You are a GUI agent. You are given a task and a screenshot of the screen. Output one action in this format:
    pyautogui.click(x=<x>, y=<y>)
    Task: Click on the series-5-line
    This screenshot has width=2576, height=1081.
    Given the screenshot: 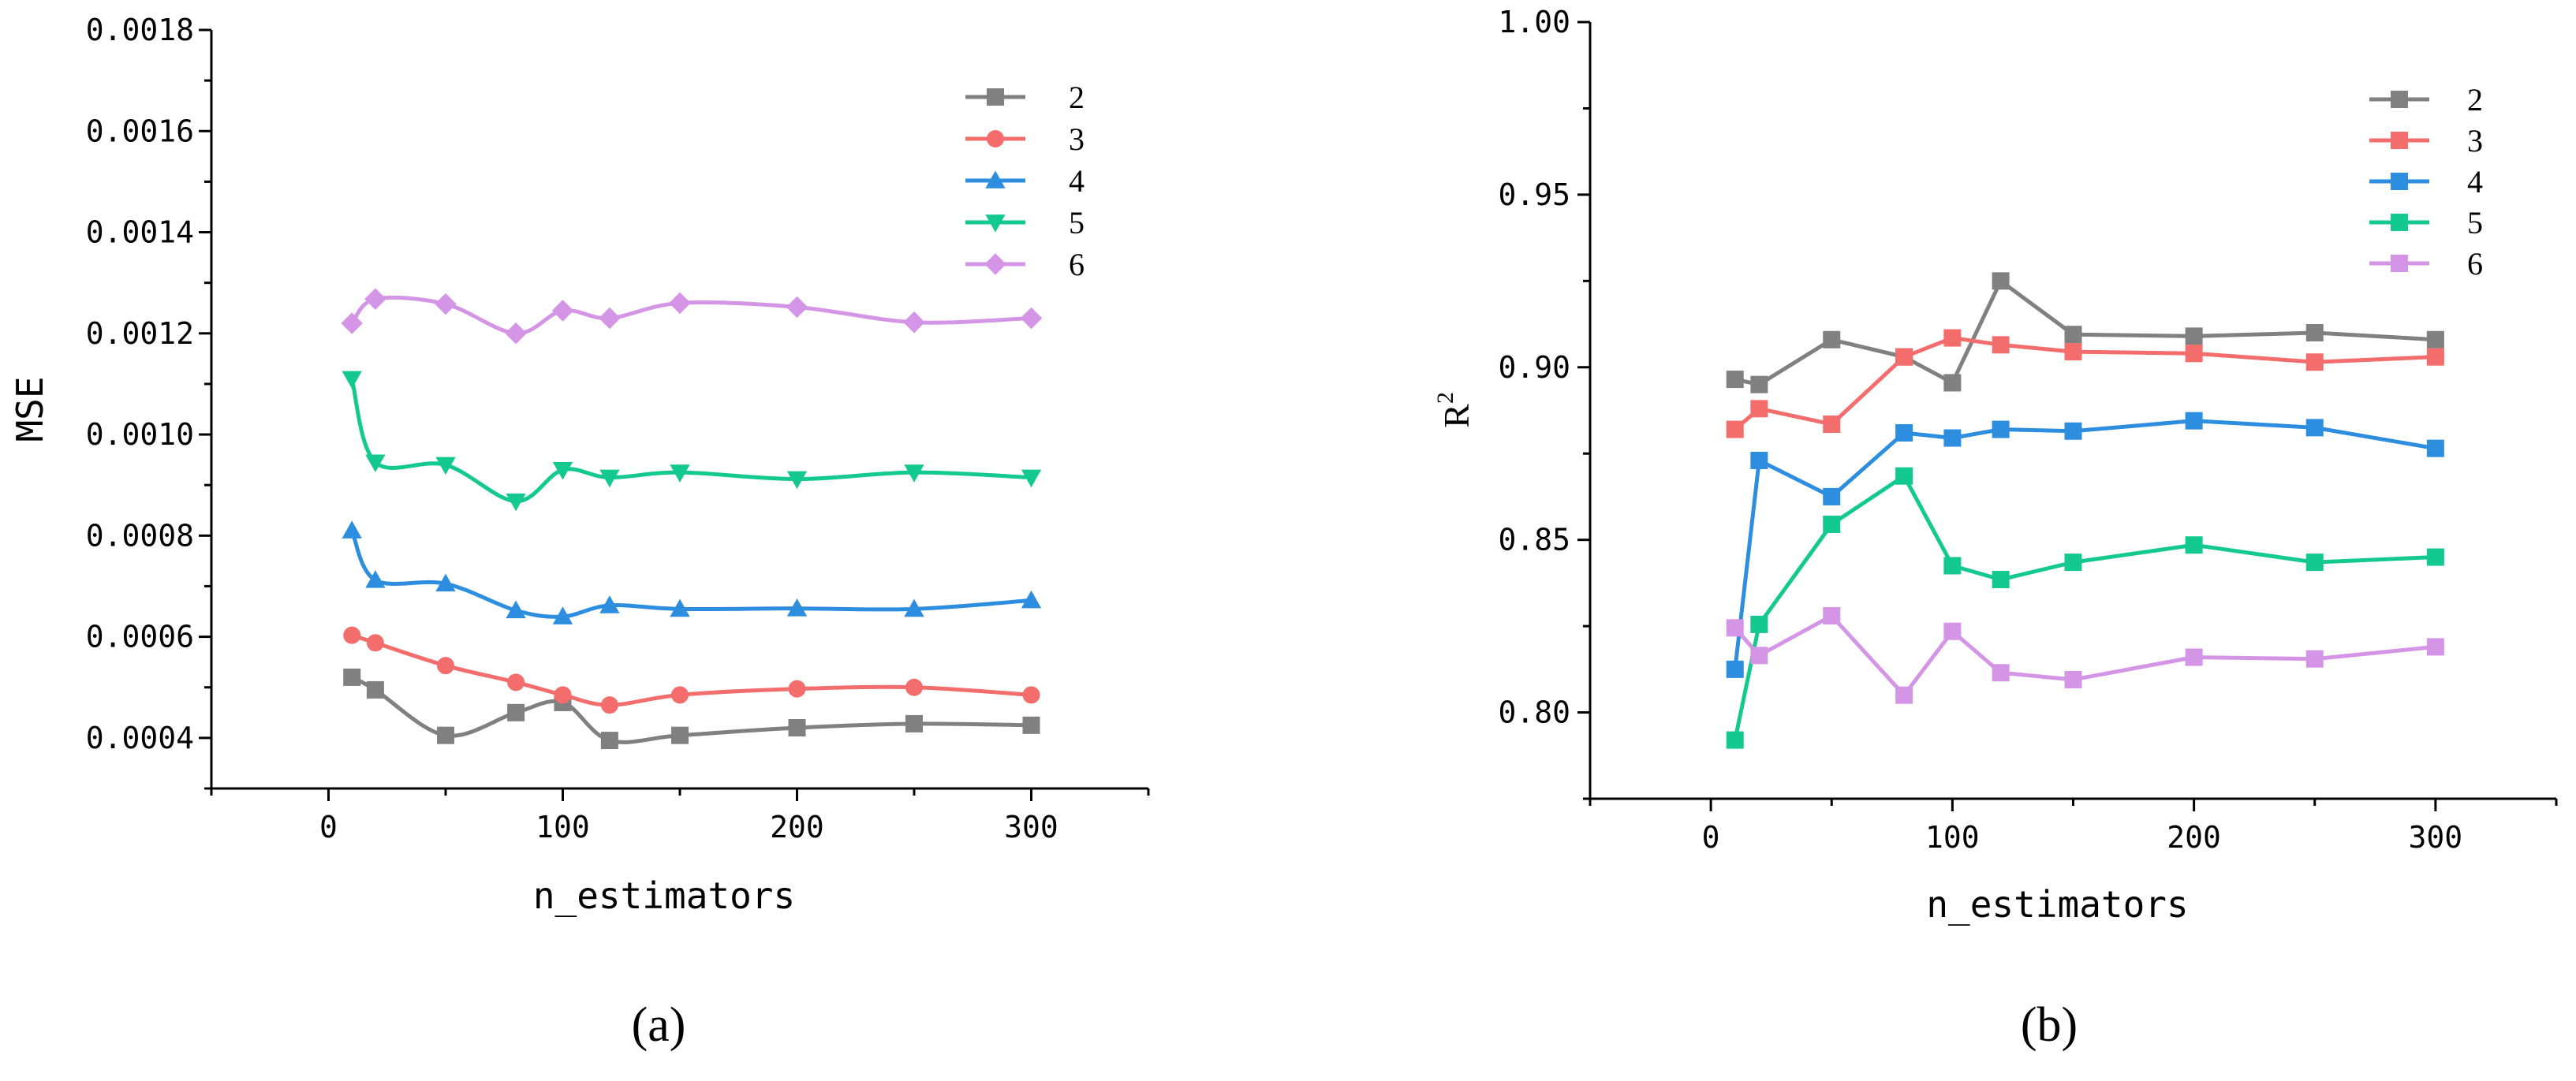 What is the action you would take?
    pyautogui.click(x=2084, y=607)
    